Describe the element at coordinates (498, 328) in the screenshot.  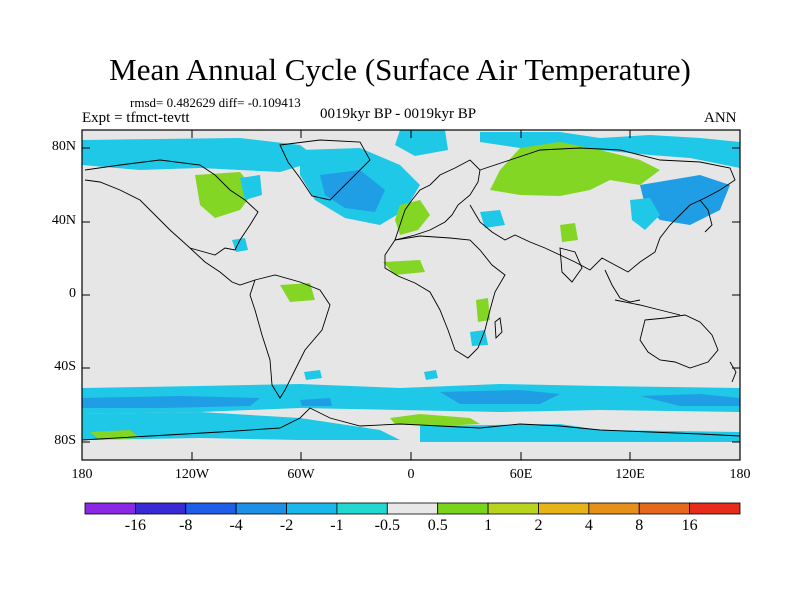
I see `madagascar-coast` at that location.